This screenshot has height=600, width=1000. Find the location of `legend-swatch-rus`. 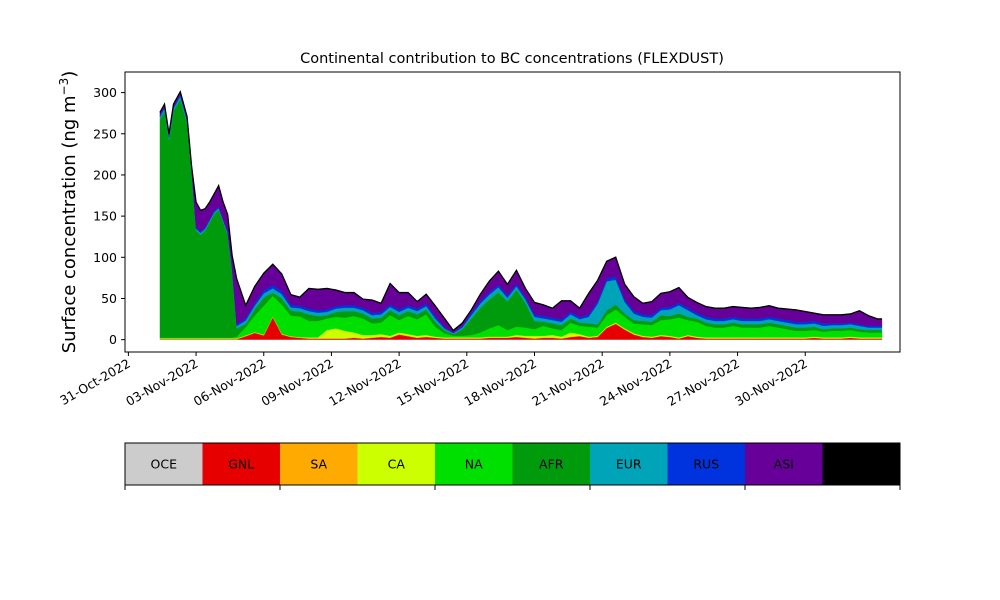

legend-swatch-rus is located at coordinates (706, 464).